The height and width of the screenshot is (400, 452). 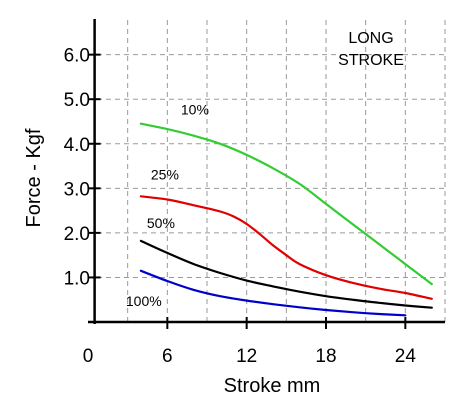 What do you see at coordinates (88, 356) in the screenshot?
I see `x-tick-label-0: 0` at bounding box center [88, 356].